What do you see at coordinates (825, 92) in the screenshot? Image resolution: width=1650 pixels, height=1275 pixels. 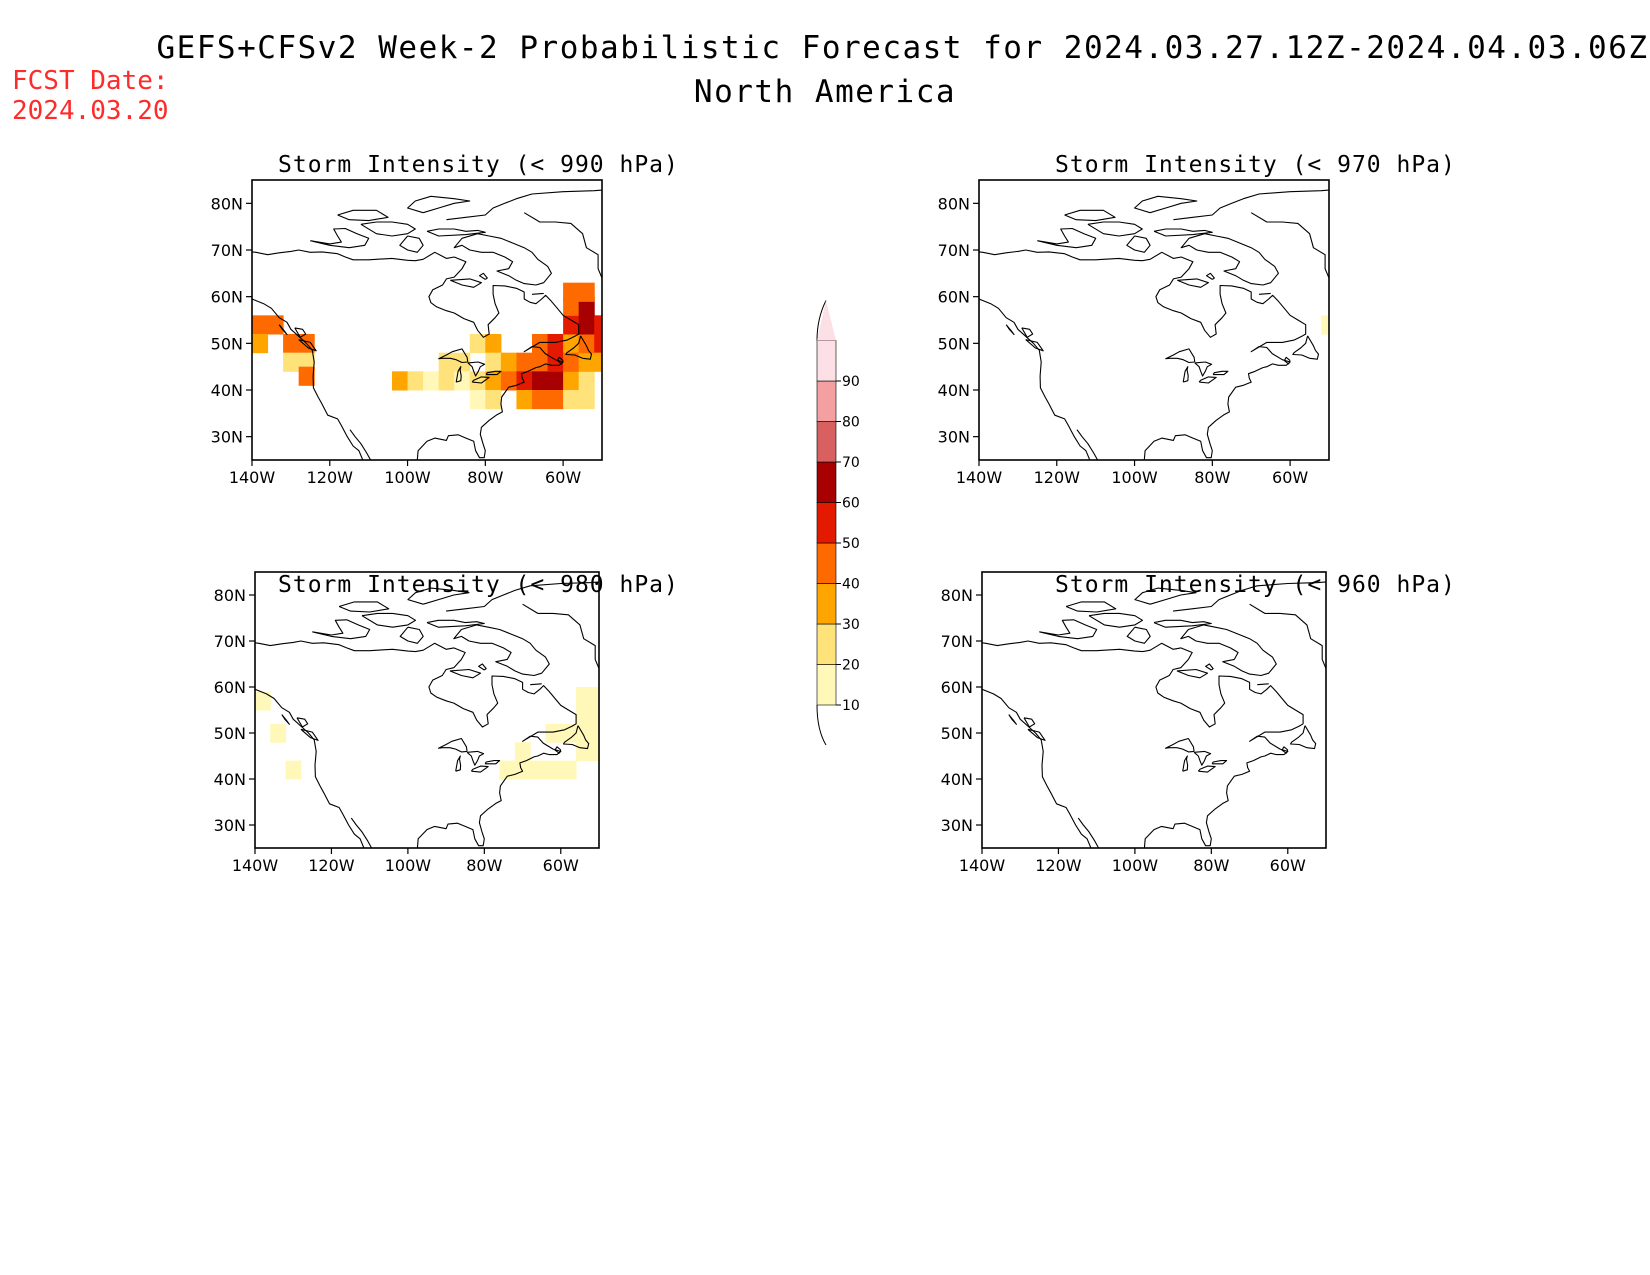 I see `page-subtitle: North America` at bounding box center [825, 92].